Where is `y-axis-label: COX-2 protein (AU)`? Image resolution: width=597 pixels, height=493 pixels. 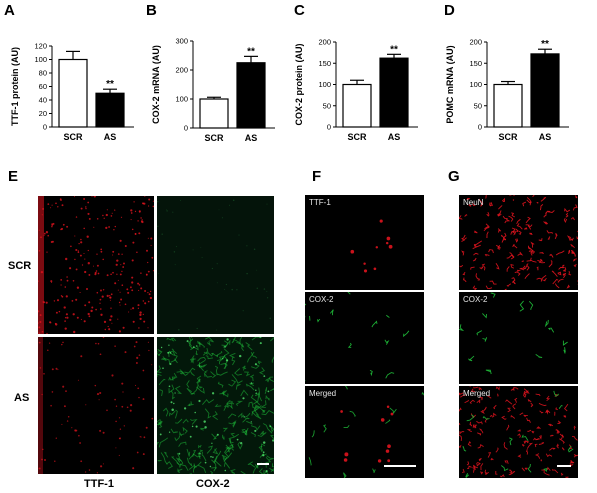
y-axis-label: COX-2 protein (AU) is located at coordinates (299, 84).